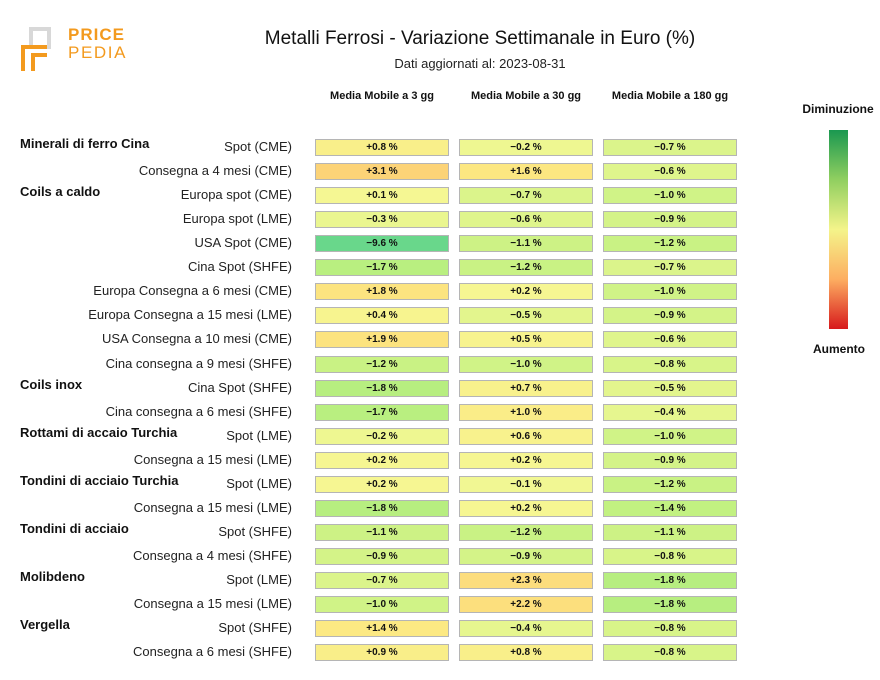 This screenshot has height=680, width=880. Describe the element at coordinates (382, 196) in the screenshot. I see `value-cell: +0.1 %` at that location.